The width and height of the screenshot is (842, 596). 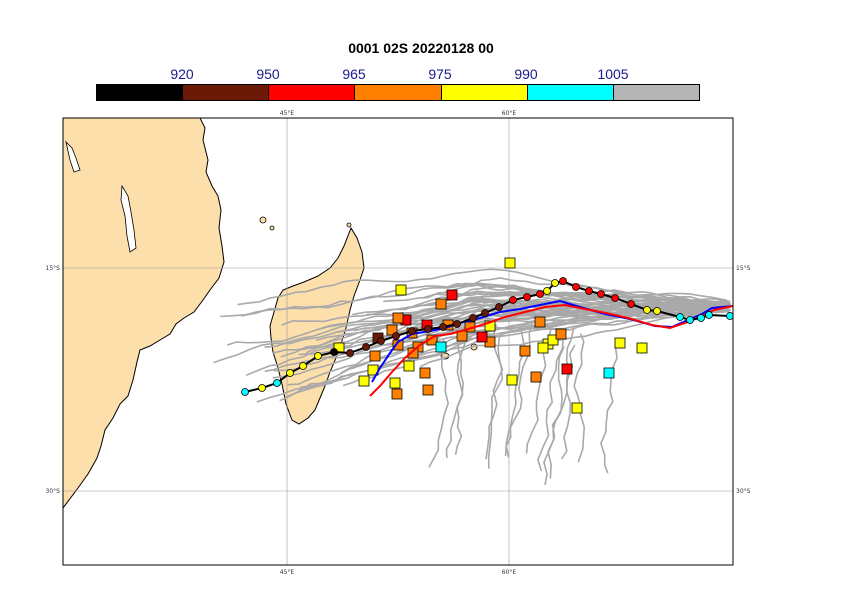 I want to click on forecast-tracks, so click(x=551, y=348).